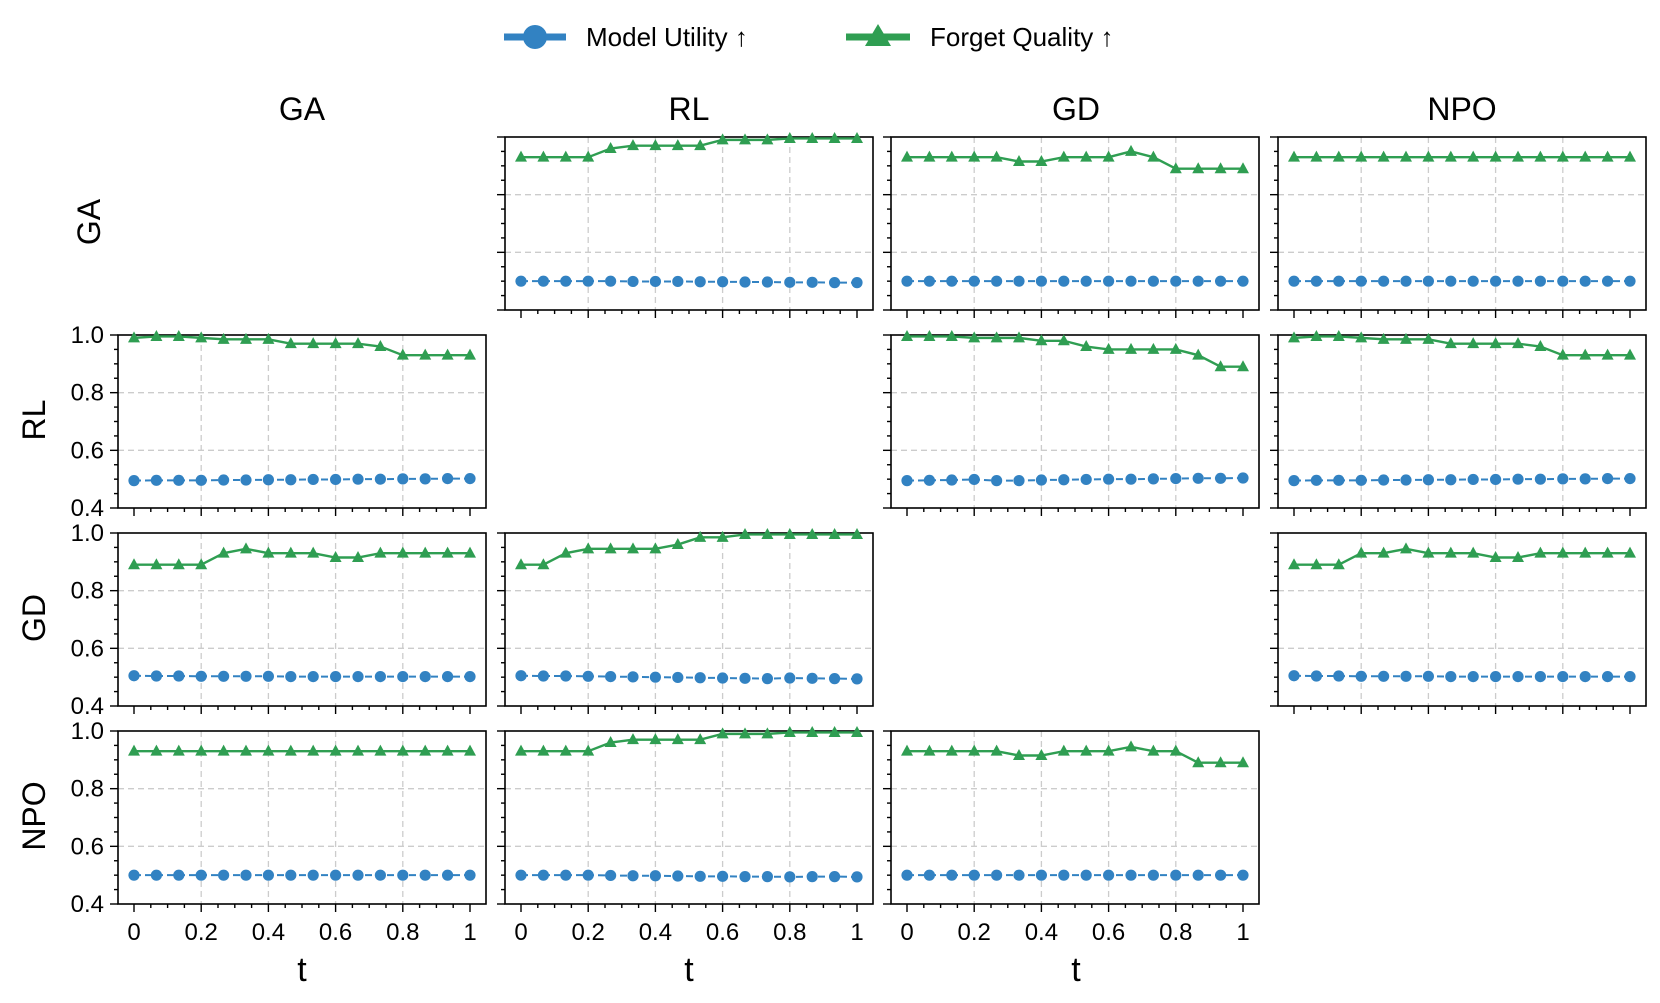 The image size is (1660, 1003). What do you see at coordinates (279, 832) in the screenshot?
I see `panel-npo-ga: 0.4 0.6 0.8 1.0 0 0.2 0.4 0.6 0.8 1` at bounding box center [279, 832].